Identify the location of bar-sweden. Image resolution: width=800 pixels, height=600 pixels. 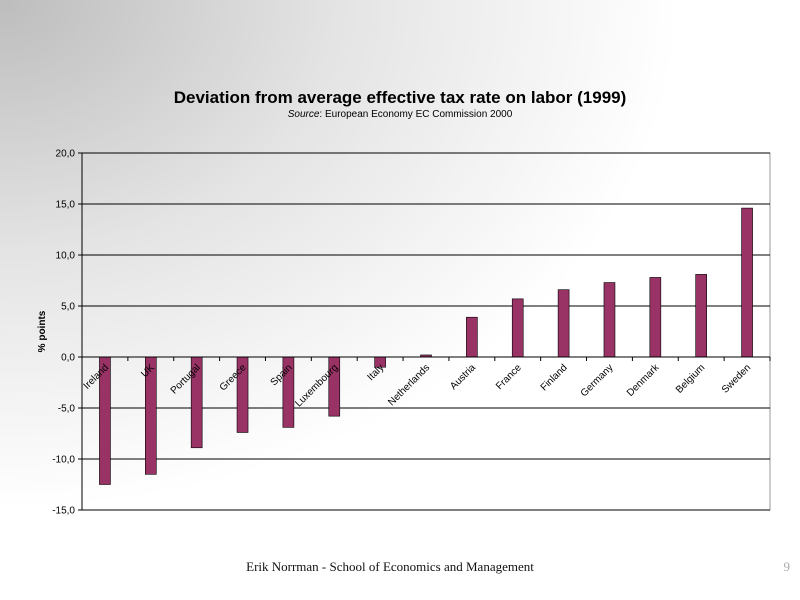
(747, 282).